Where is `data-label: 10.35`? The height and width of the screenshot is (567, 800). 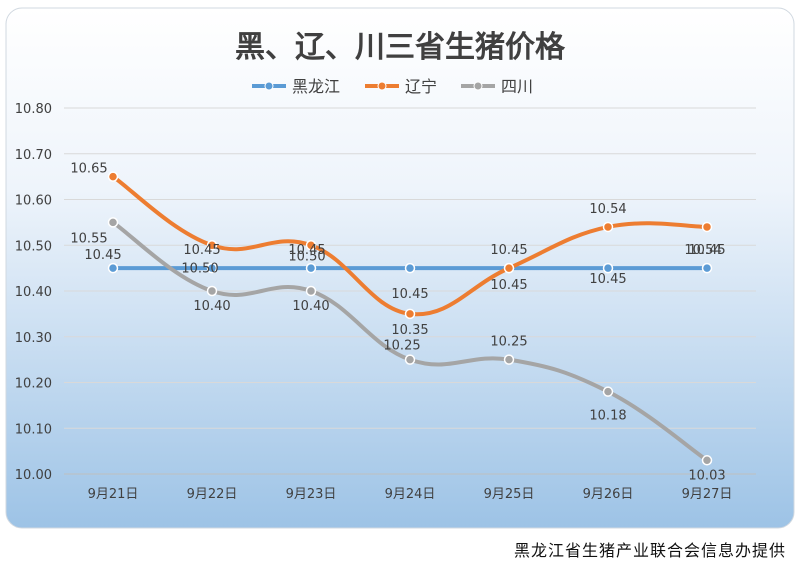
data-label: 10.35 is located at coordinates (409, 330).